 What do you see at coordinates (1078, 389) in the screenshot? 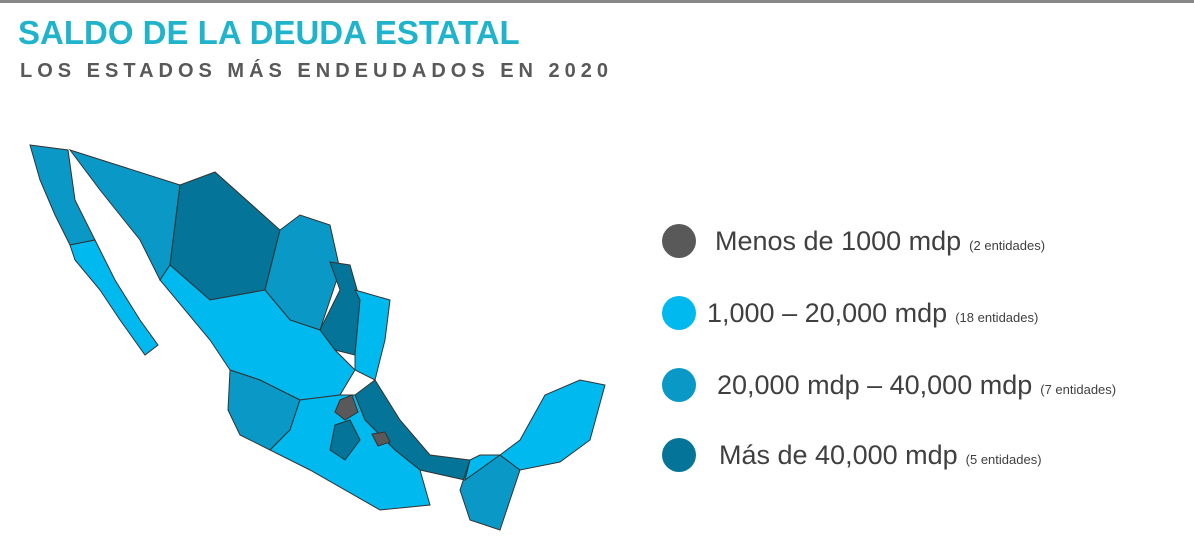
I see `legend-note: (7 entidades)` at bounding box center [1078, 389].